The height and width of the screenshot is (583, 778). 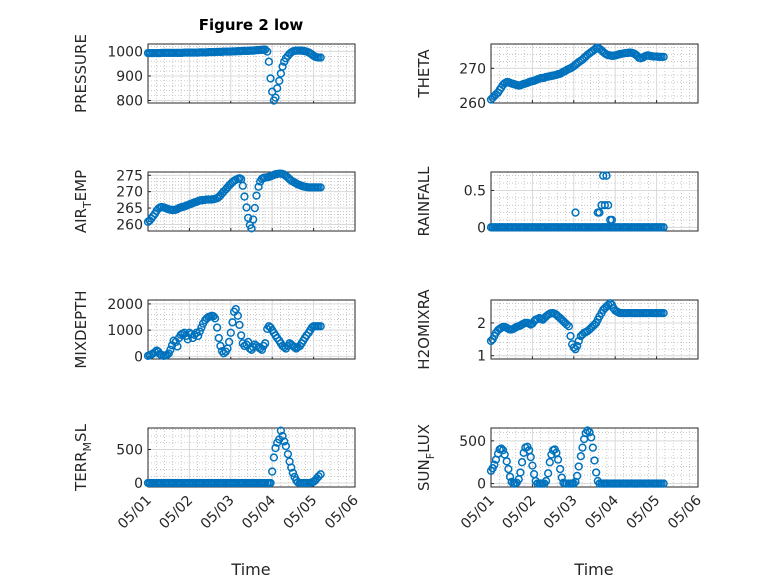 I want to click on y-axis-label-suffix: LUX, so click(x=424, y=438).